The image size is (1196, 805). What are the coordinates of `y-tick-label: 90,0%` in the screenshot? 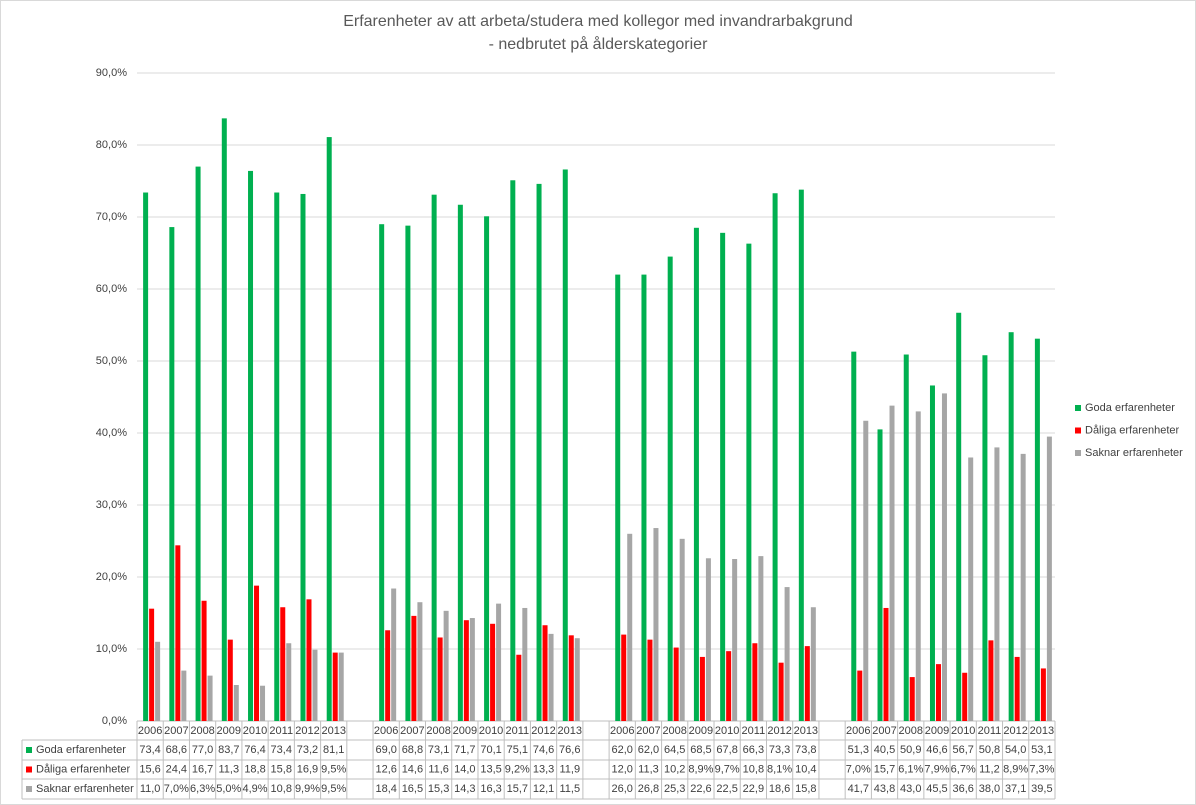 It's located at (111, 73).